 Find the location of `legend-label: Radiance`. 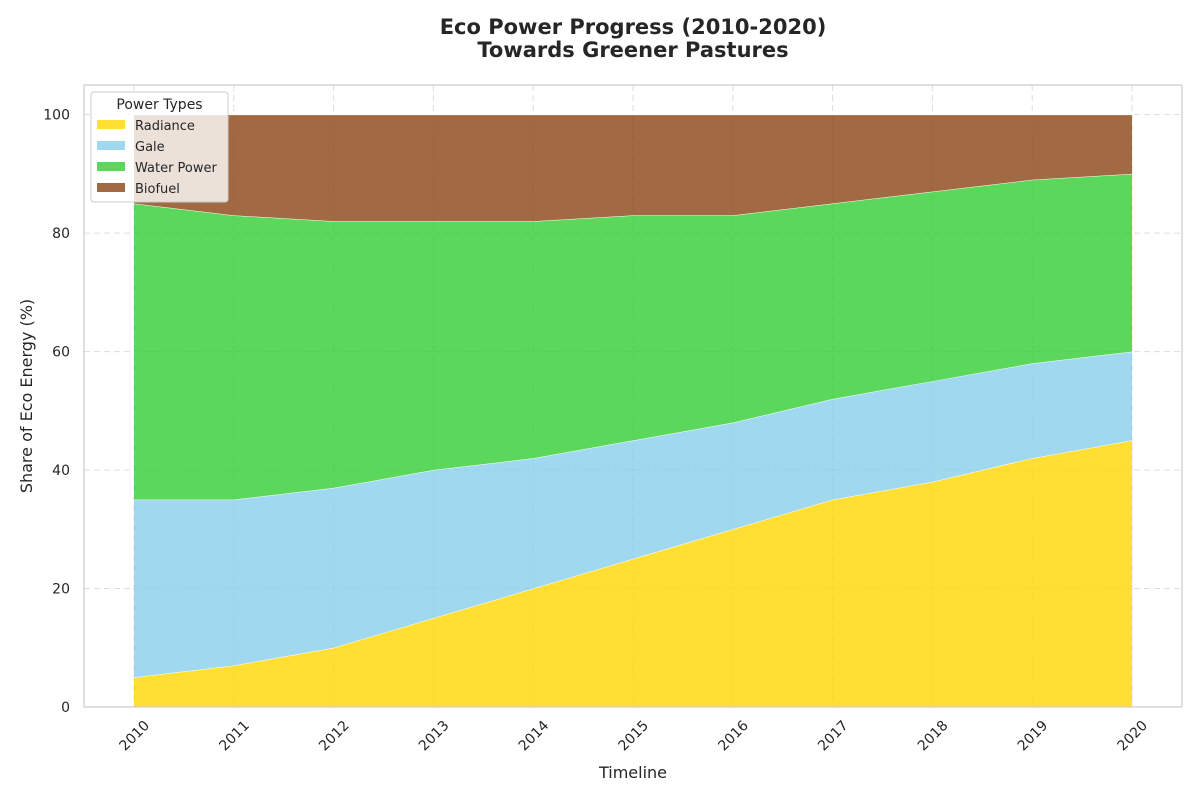

legend-label: Radiance is located at coordinates (165, 126).